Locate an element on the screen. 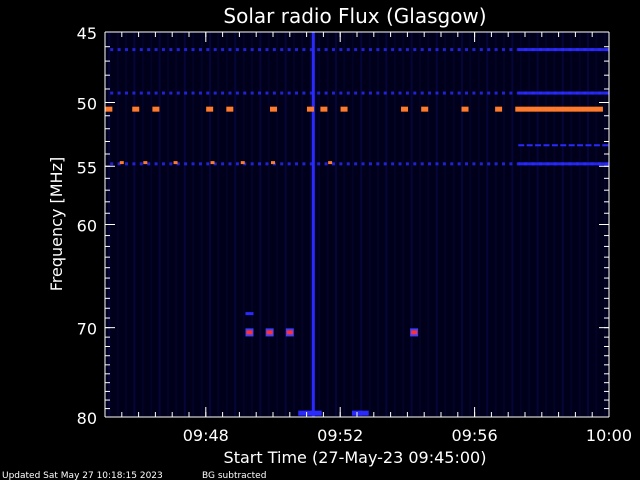 Image resolution: width=640 pixels, height=480 pixels. chart-title: Solar radio Flux (Glasgow) is located at coordinates (354, 16).